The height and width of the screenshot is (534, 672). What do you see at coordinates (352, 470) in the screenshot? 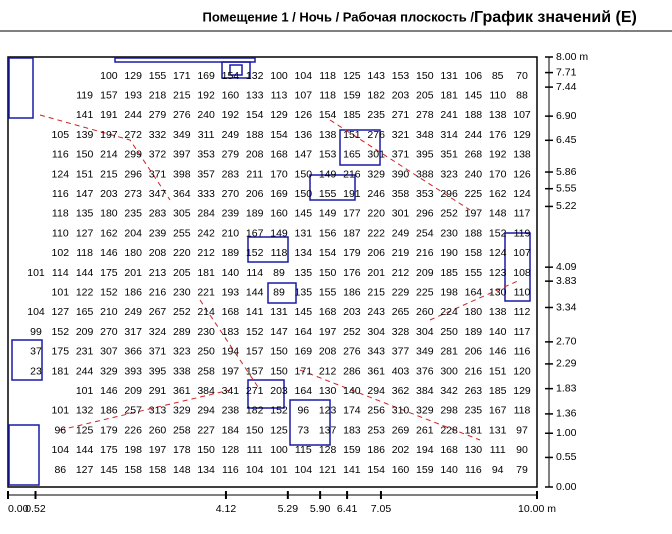
I see `illuminance-value: 141` at bounding box center [352, 470].